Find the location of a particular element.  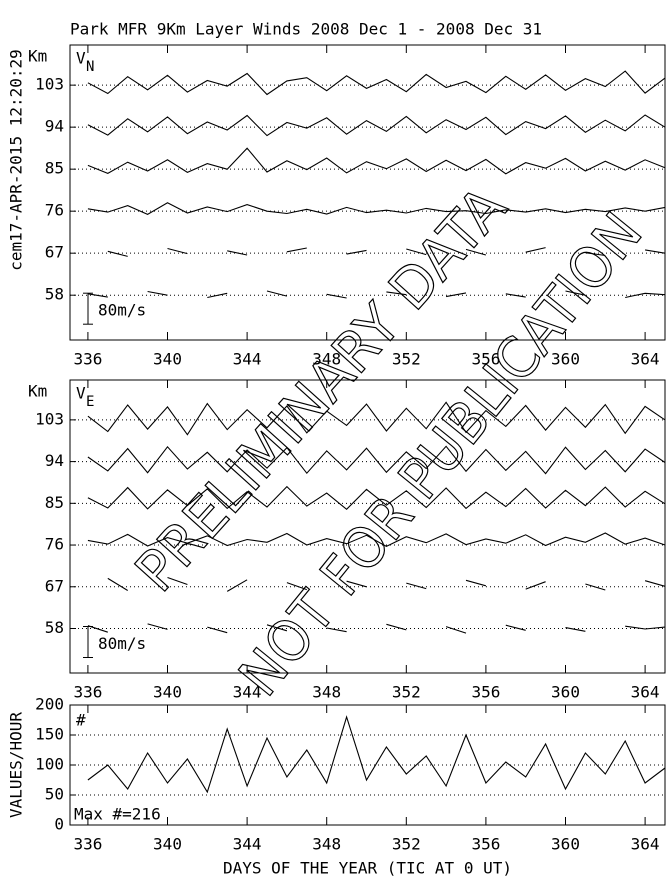

y-tick-label: 100 is located at coordinates (49, 764).